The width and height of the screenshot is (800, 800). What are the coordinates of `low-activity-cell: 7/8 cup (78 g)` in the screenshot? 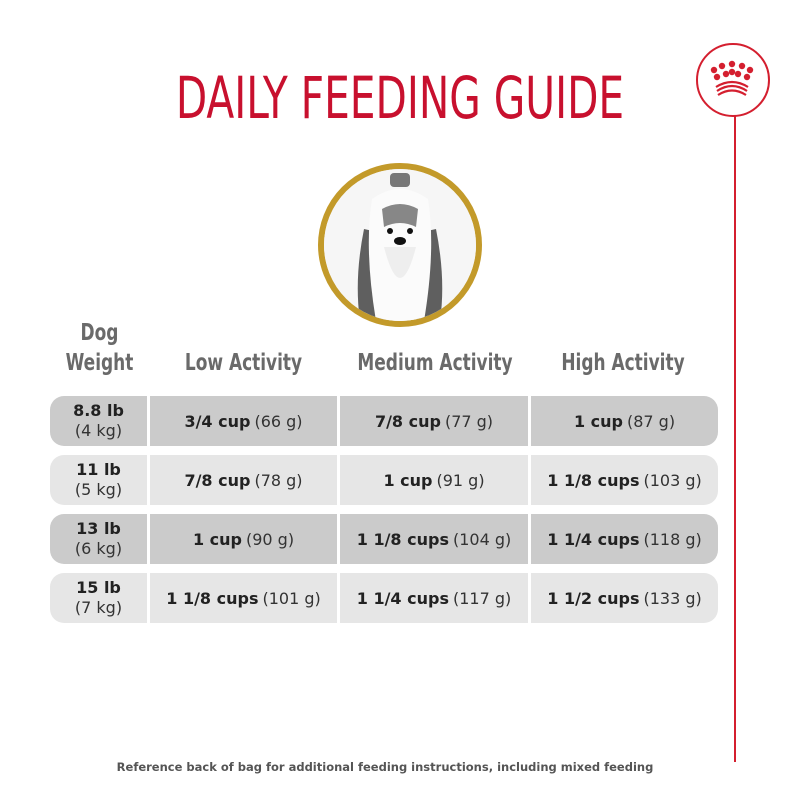 It's located at (243, 480).